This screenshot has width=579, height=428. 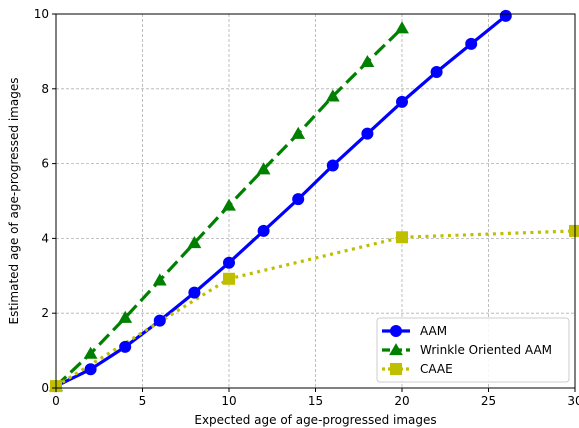 What do you see at coordinates (14, 201) in the screenshot?
I see `y-axis-label: Estimated age of age-progressed images` at bounding box center [14, 201].